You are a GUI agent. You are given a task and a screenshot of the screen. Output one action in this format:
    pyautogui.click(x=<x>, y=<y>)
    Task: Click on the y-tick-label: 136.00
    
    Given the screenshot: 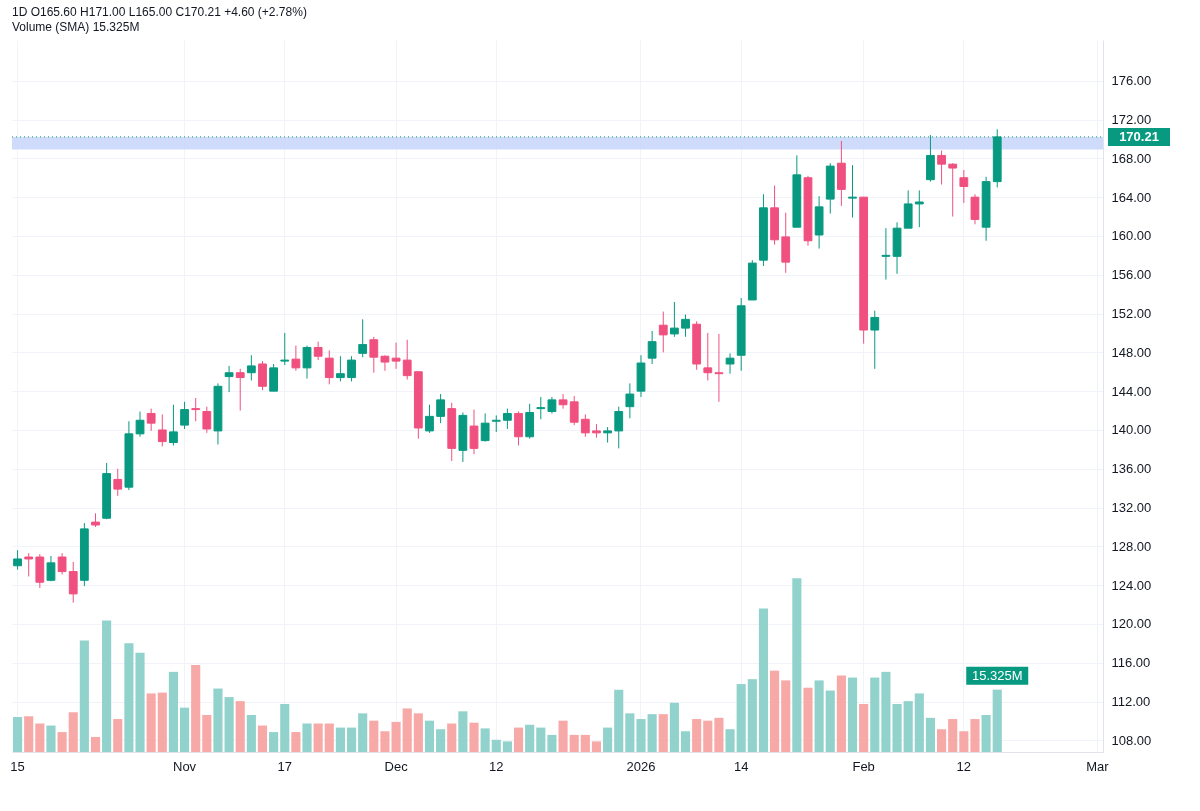 What is the action you would take?
    pyautogui.click(x=1131, y=469)
    